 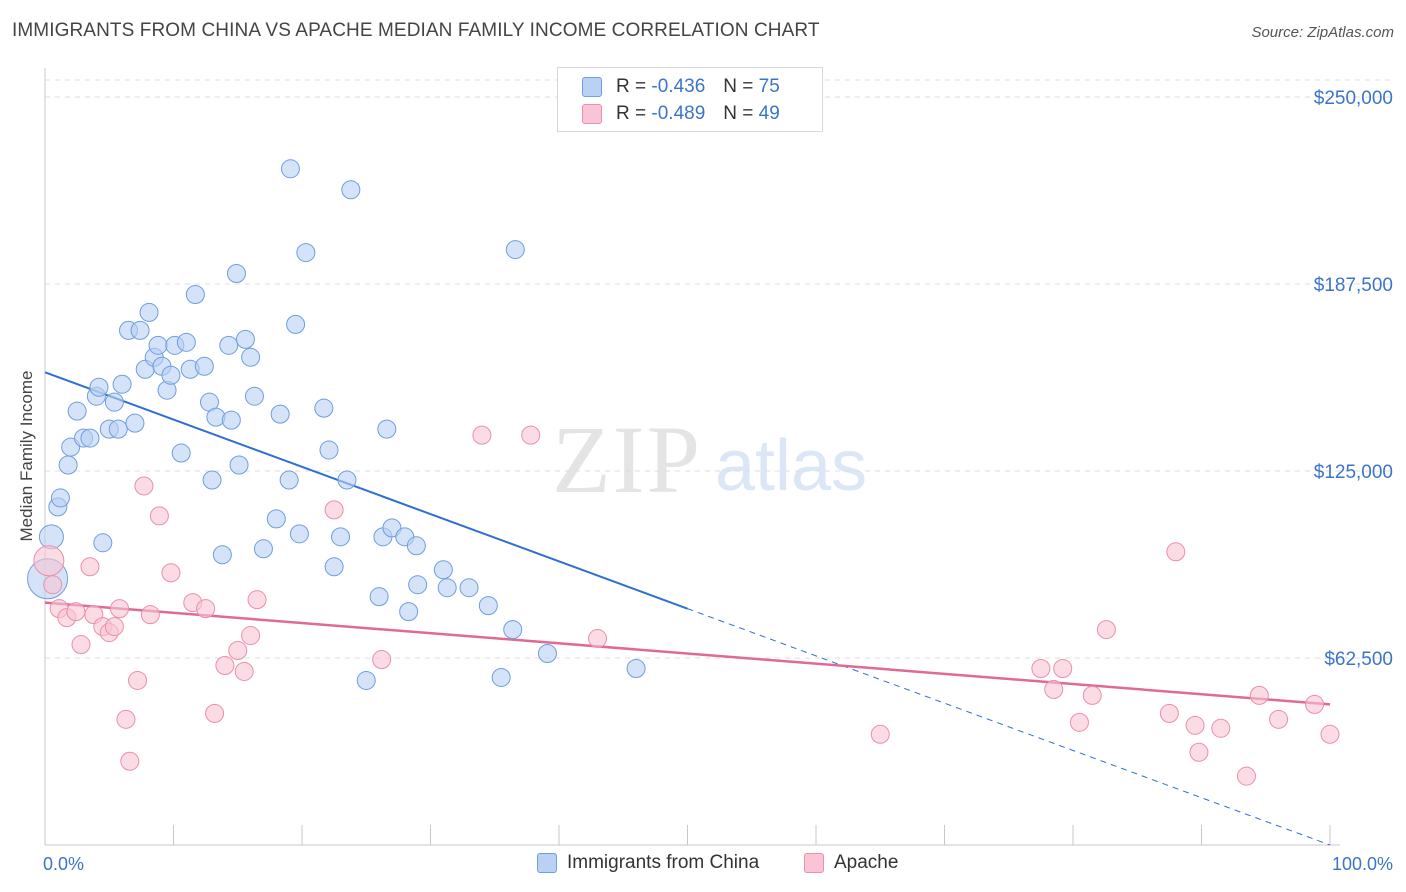 What do you see at coordinates (709, 459) in the screenshot?
I see `watermark: ZIP atlas` at bounding box center [709, 459].